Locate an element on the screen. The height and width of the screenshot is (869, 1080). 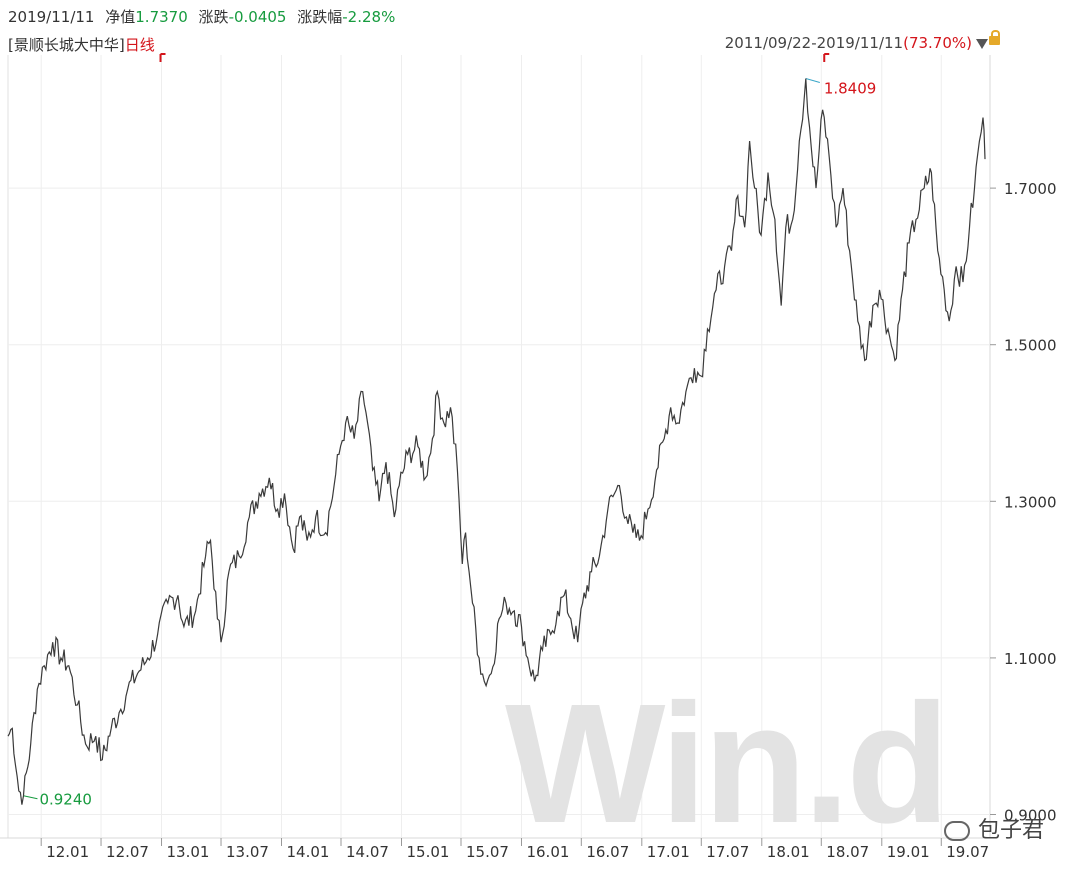
wechat-tag: 包子君 is located at coordinates (993, 828).